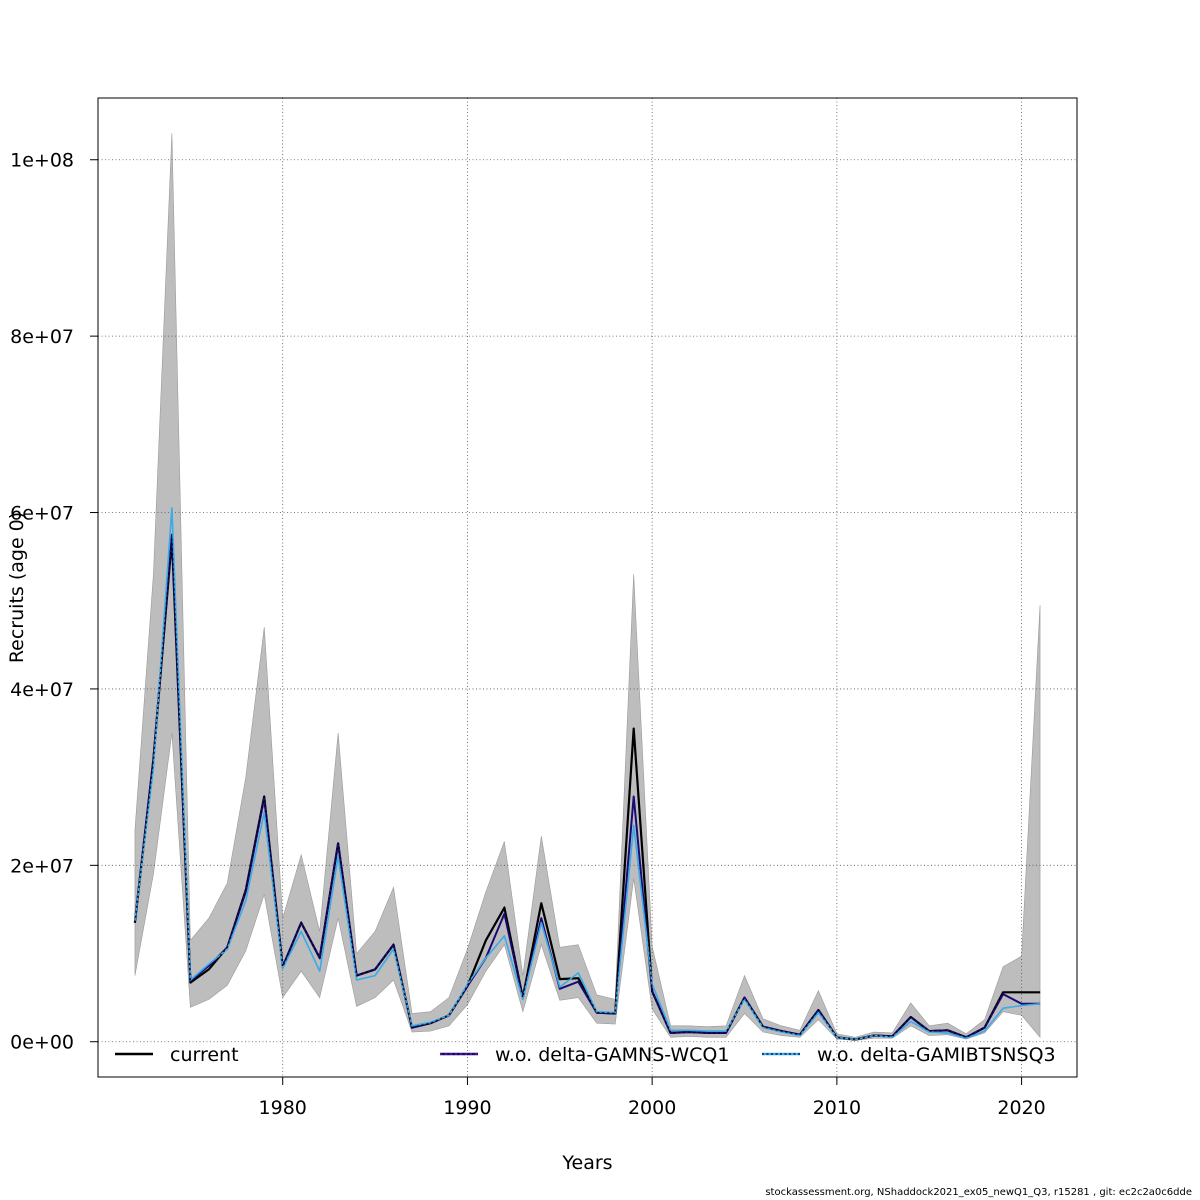  What do you see at coordinates (837, 1108) in the screenshot?
I see `x-tick-label: 2010` at bounding box center [837, 1108].